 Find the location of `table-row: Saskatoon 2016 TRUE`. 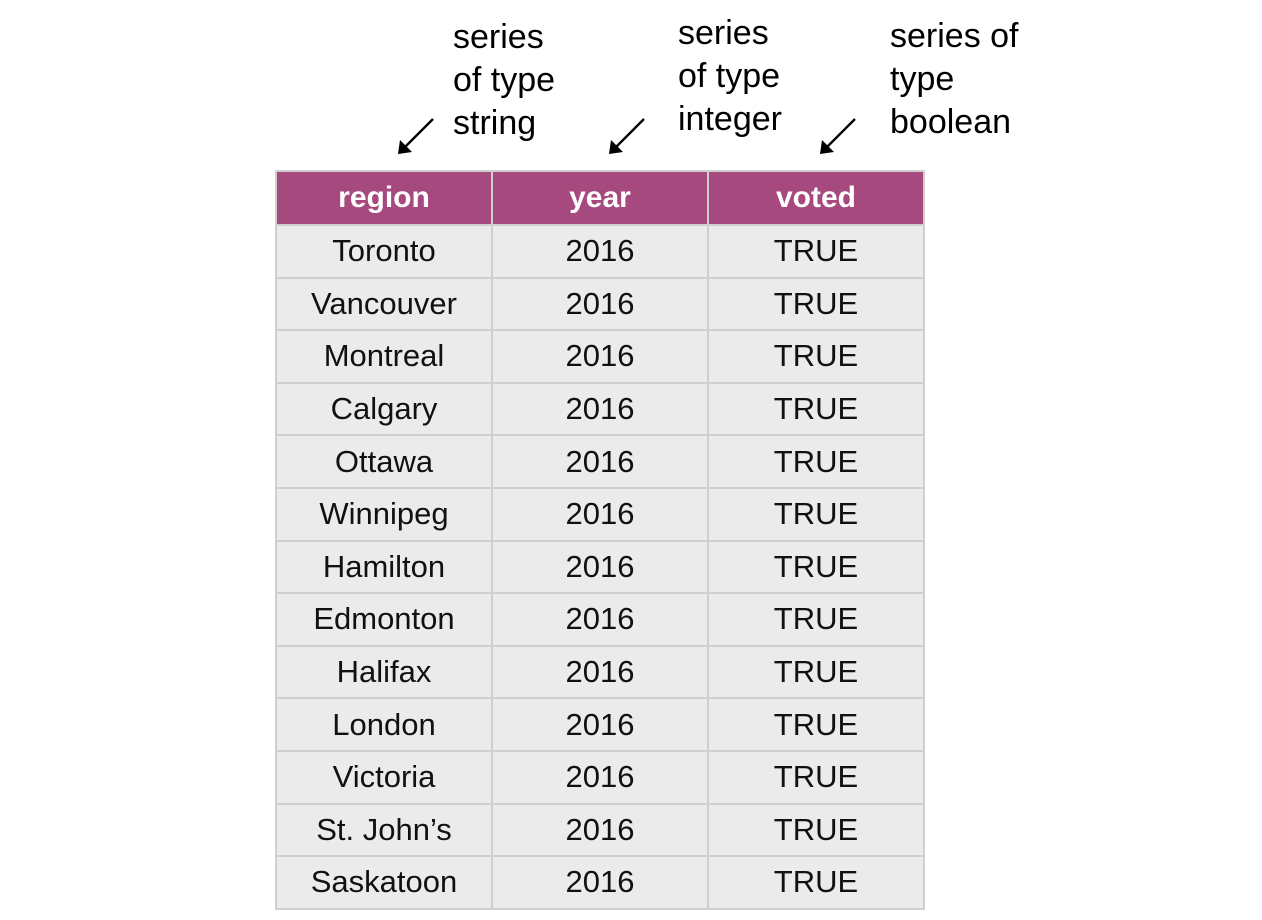

table-row: Saskatoon 2016 TRUE is located at coordinates (600, 882).